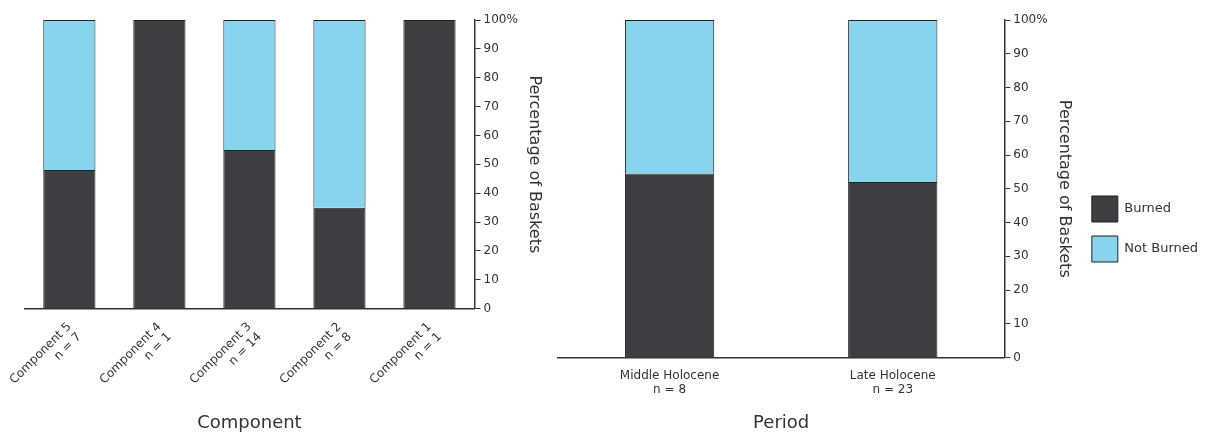 This screenshot has height=438, width=1217. What do you see at coordinates (1148, 208) in the screenshot?
I see `legend-label: Burned` at bounding box center [1148, 208].